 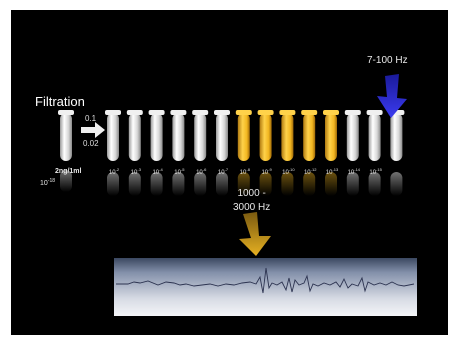 I want to click on dilution-label: 10-2, so click(x=114, y=171).